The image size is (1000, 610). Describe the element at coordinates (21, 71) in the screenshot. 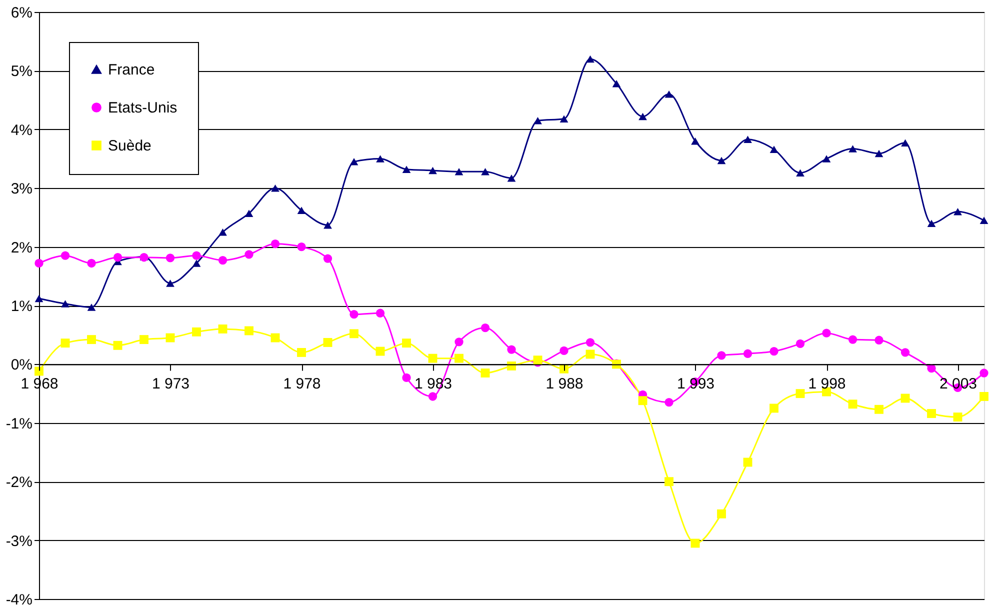

I see `y-tick-label: 5%` at that location.